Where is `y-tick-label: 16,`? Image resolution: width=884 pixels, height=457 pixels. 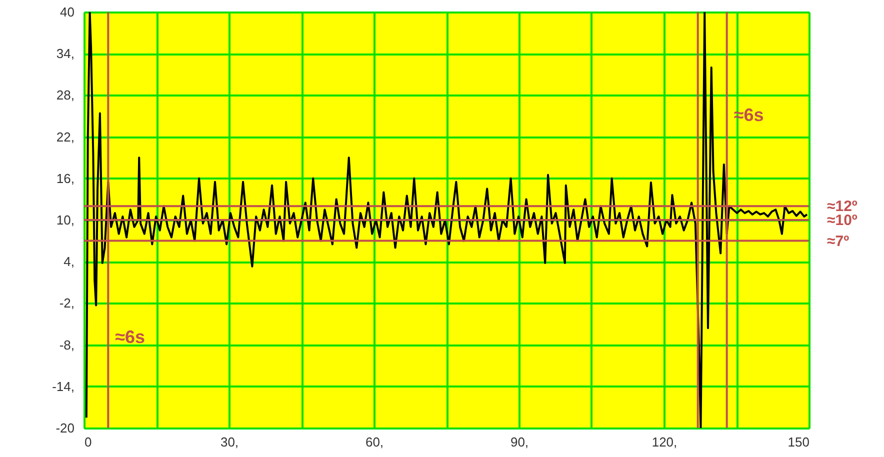 y-tick-label: 16, is located at coordinates (65, 178).